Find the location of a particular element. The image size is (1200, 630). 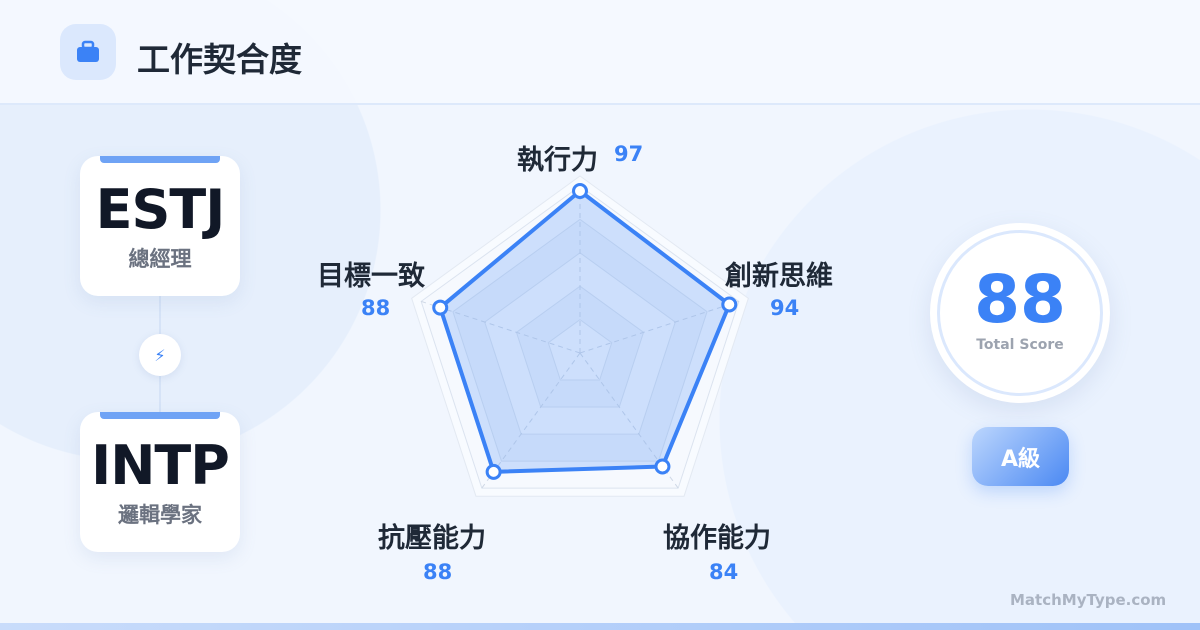

brand-watermark: MatchMyType.com is located at coordinates (1088, 600).